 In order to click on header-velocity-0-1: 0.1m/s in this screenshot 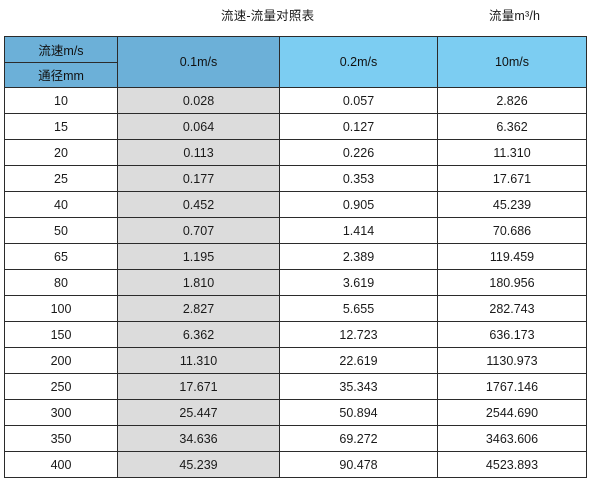, I will do `click(198, 62)`.